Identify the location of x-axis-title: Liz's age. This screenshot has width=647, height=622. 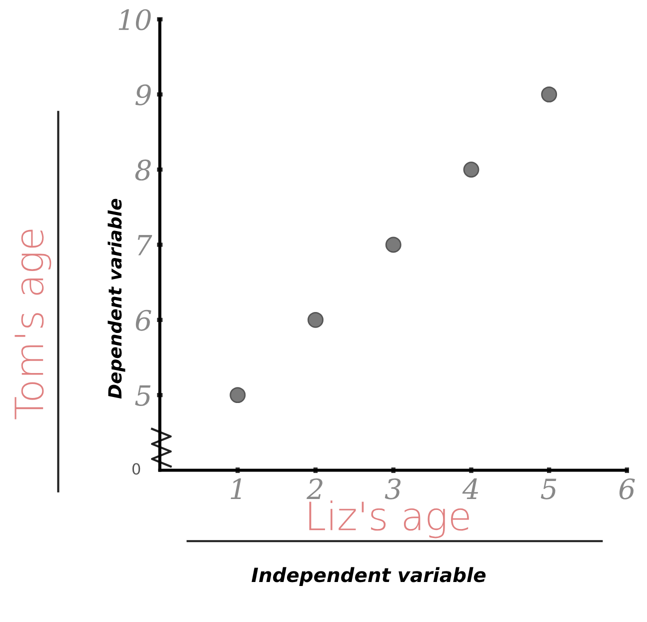
(389, 519).